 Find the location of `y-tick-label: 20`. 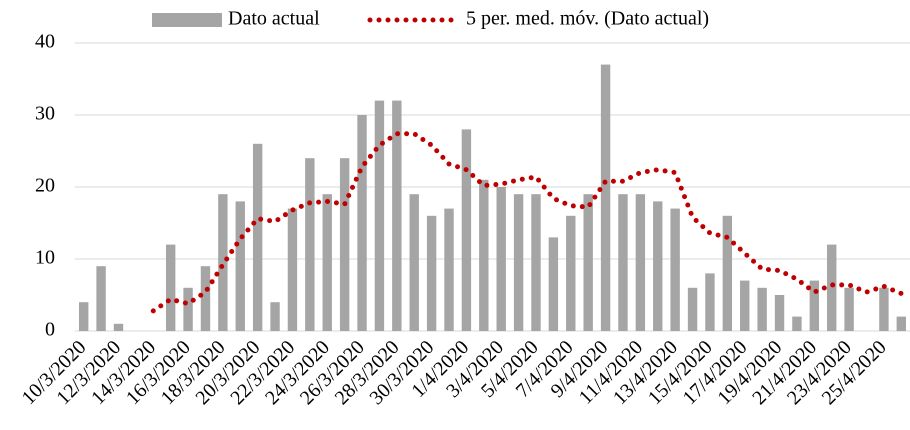

y-tick-label: 20 is located at coordinates (45, 186).